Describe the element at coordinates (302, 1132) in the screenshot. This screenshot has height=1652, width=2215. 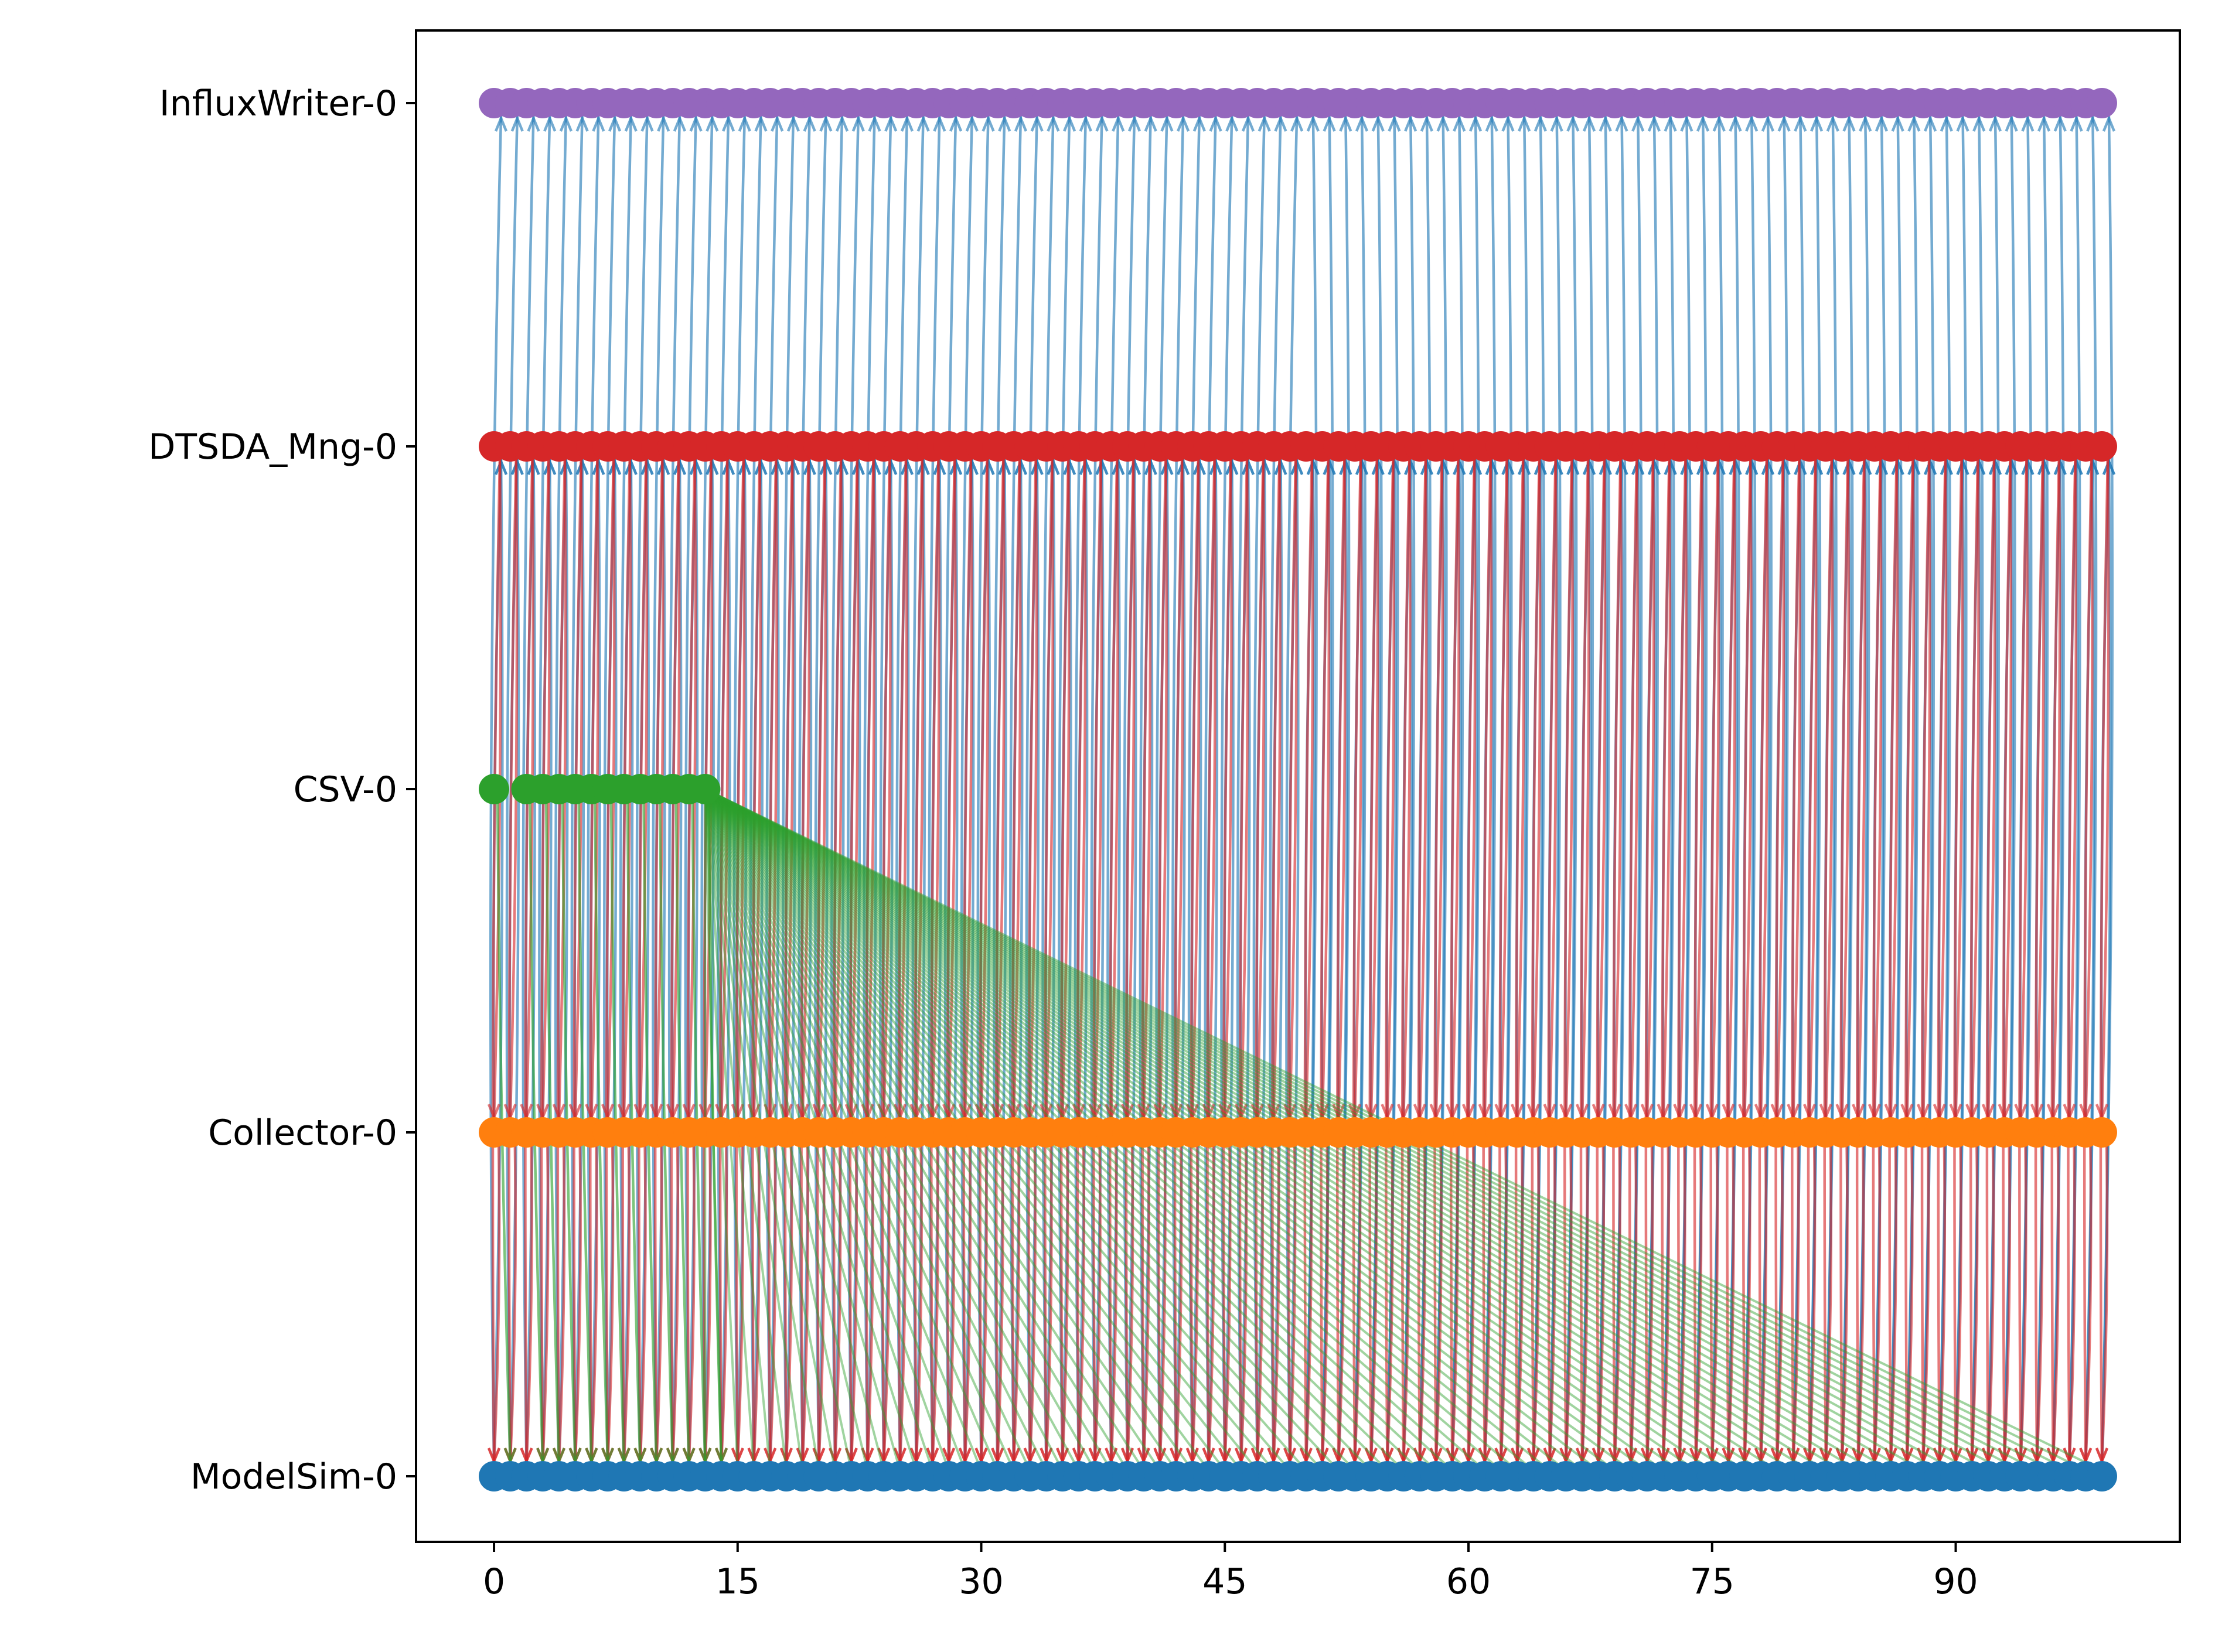
I see `y-tick-label: Collector-0` at that location.